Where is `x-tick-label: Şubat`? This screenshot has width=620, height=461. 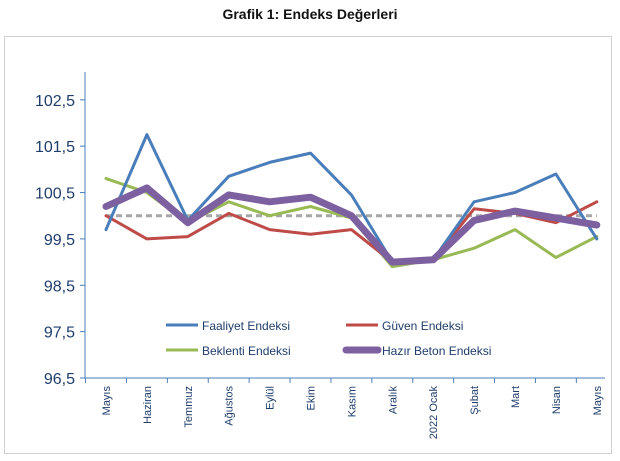 x-tick-label: Şubat is located at coordinates (475, 400).